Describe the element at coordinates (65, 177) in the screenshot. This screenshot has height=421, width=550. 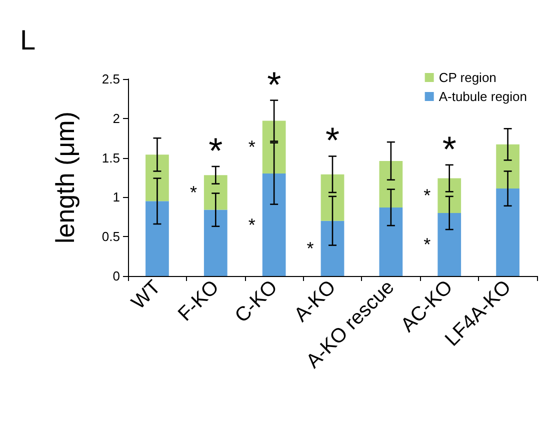
I see `y-axis-title: length (μm)` at that location.